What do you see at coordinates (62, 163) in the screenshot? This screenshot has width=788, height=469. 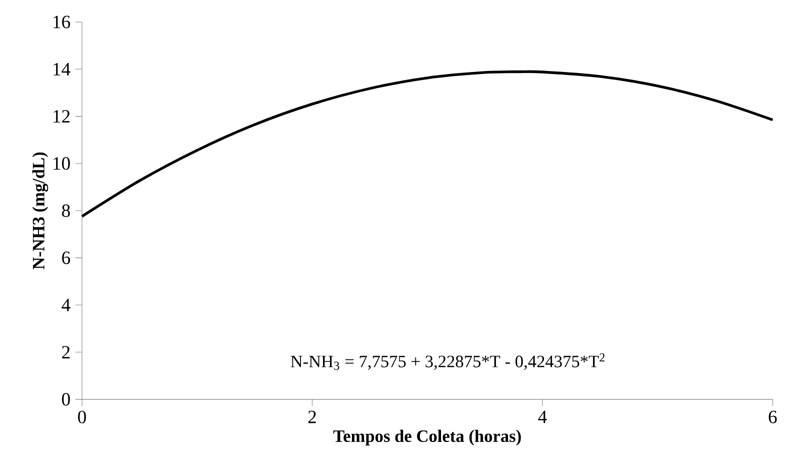 I see `y-tick-label: 10` at bounding box center [62, 163].